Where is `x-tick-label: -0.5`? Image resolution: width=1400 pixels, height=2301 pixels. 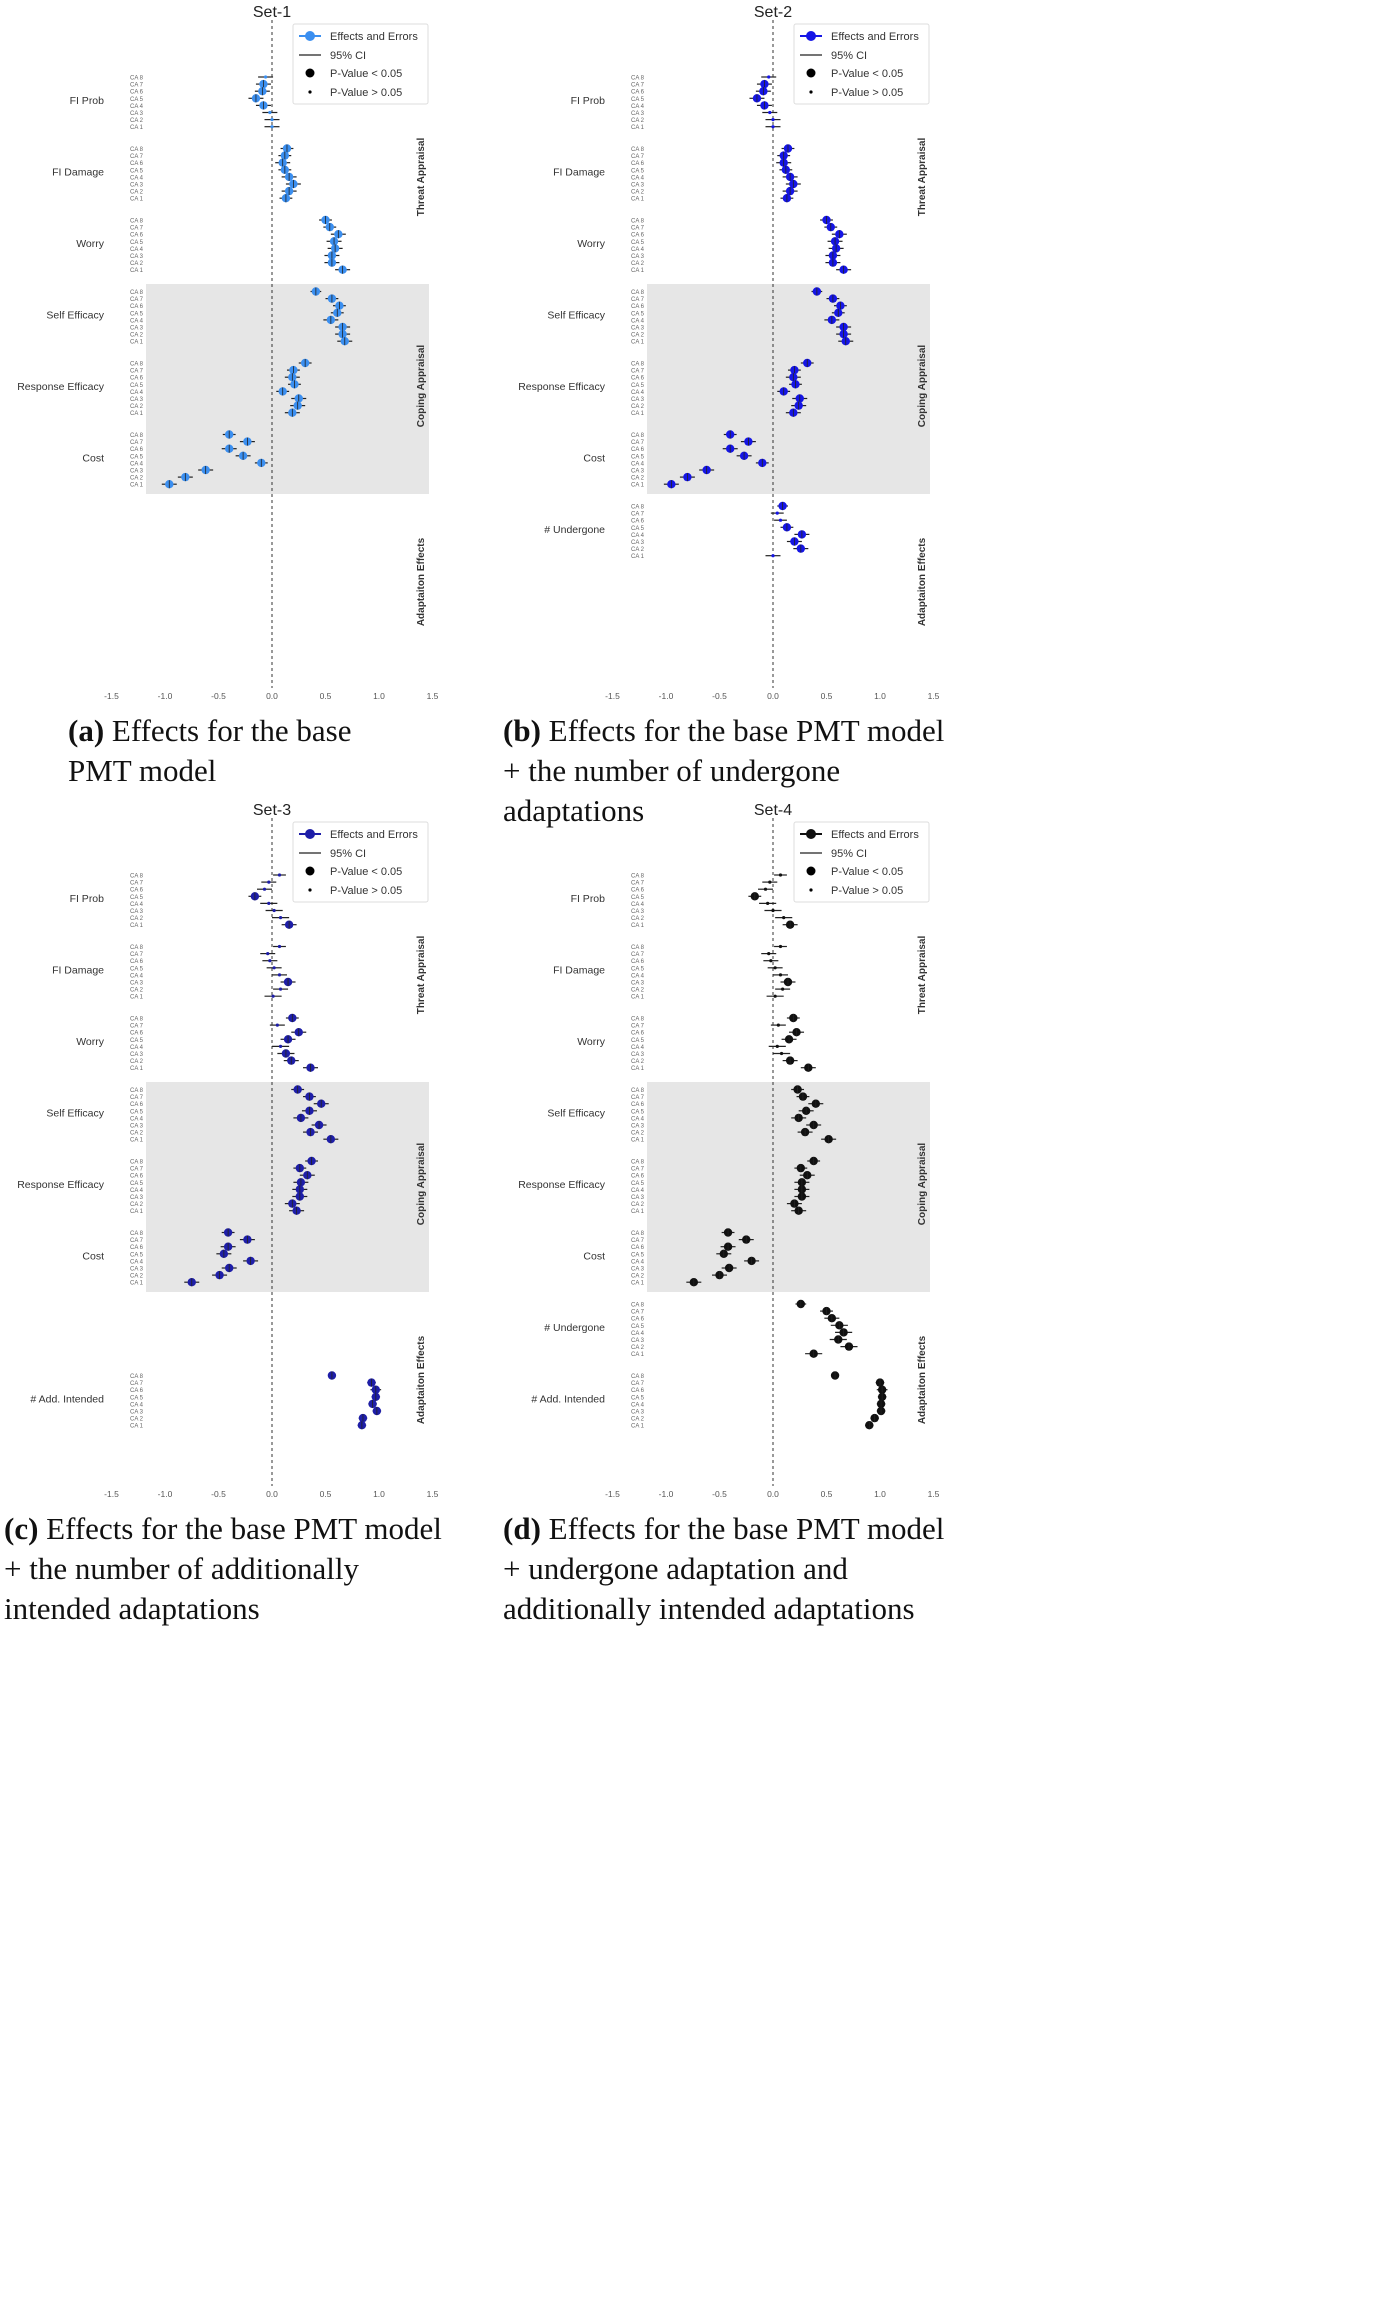
x-tick-label: -0.5 is located at coordinates (218, 1494).